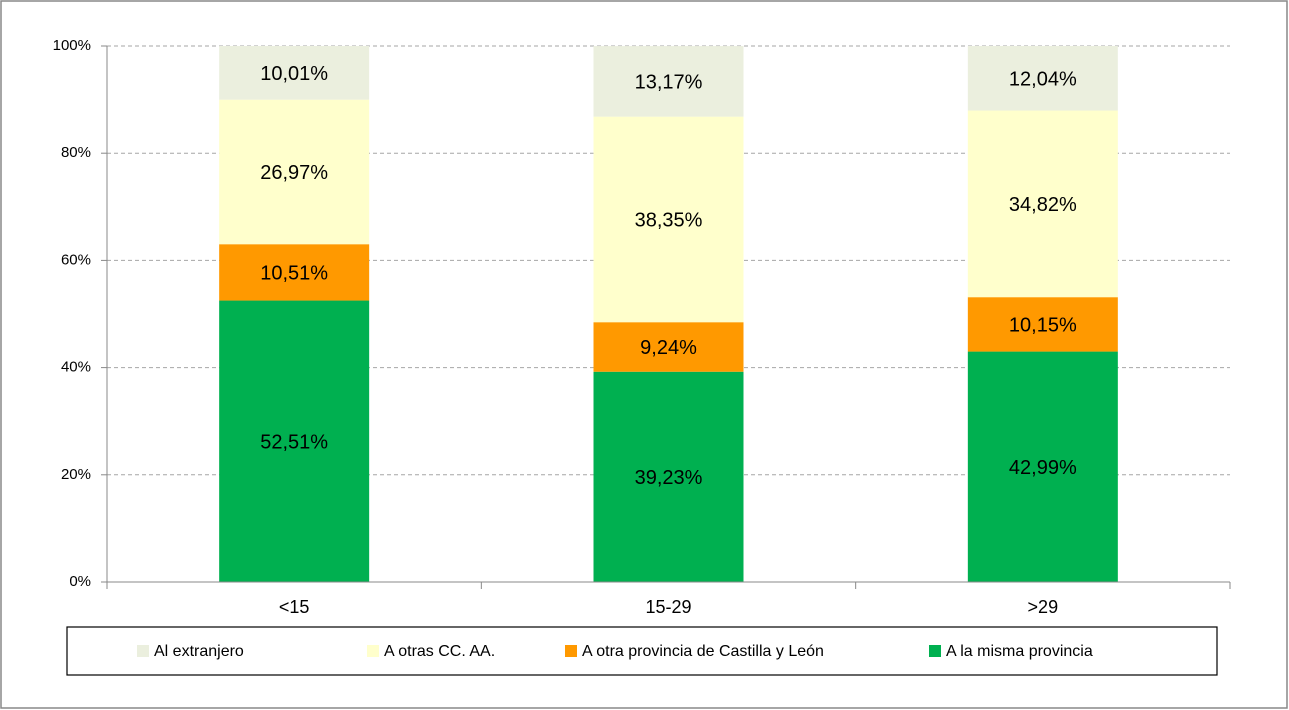 This screenshot has width=1289, height=710. What do you see at coordinates (439, 651) in the screenshot?
I see `legend-label: A otras CC. AA.` at bounding box center [439, 651].